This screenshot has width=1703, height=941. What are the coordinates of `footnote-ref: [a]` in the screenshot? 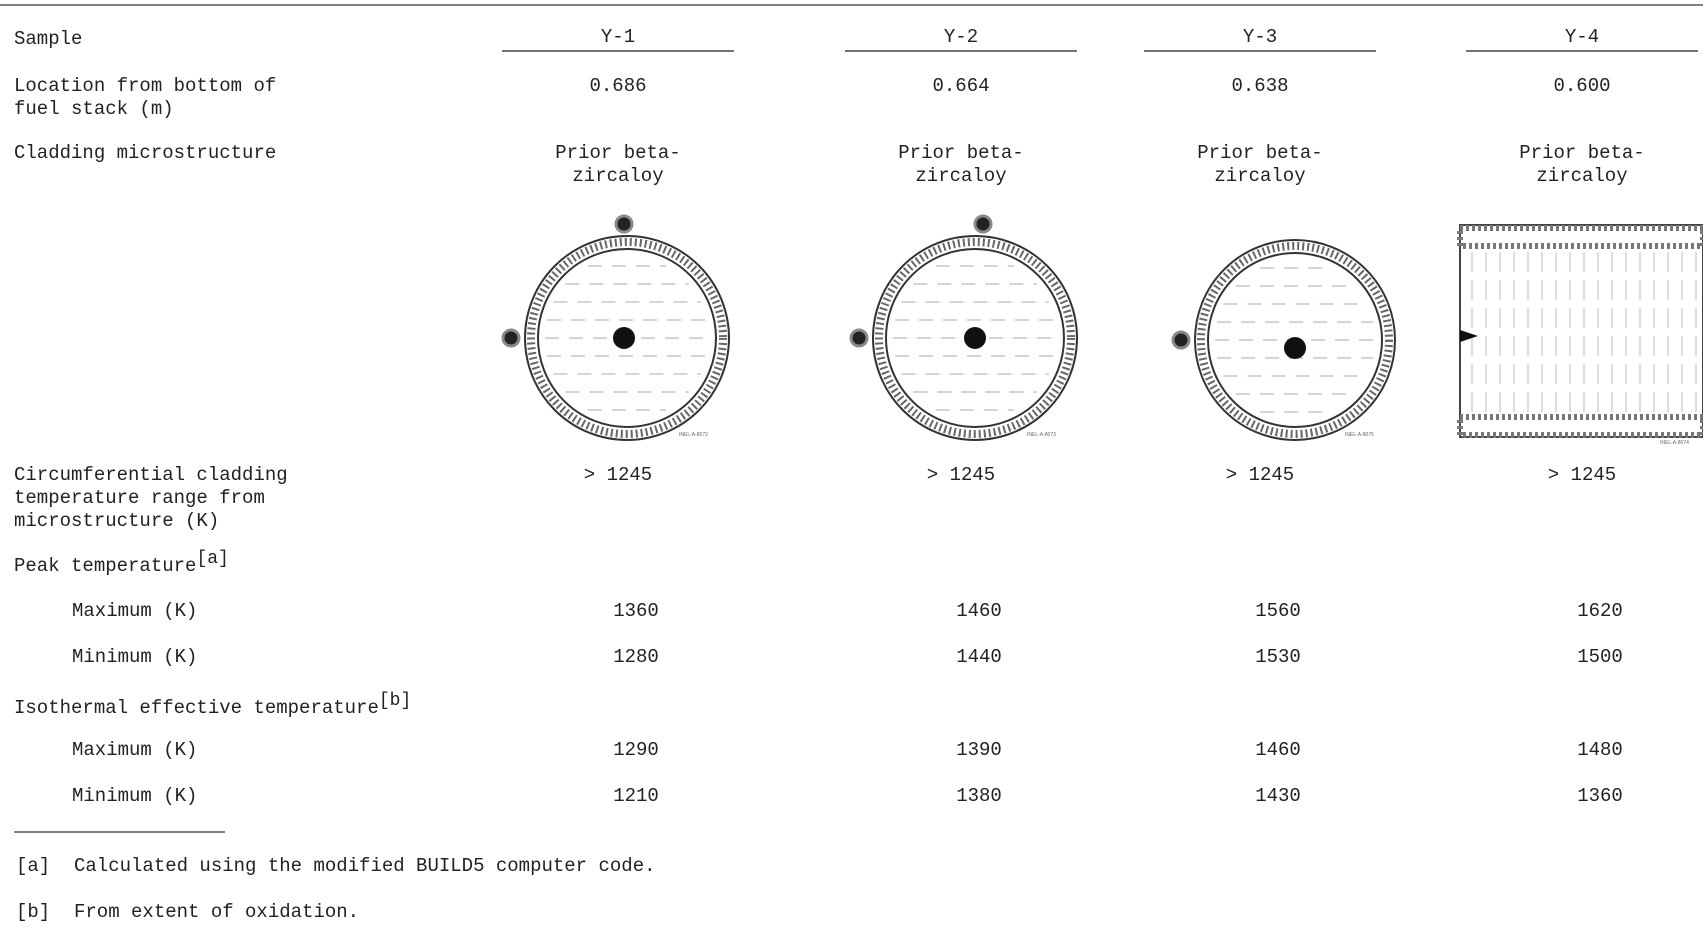 It's located at (212, 559).